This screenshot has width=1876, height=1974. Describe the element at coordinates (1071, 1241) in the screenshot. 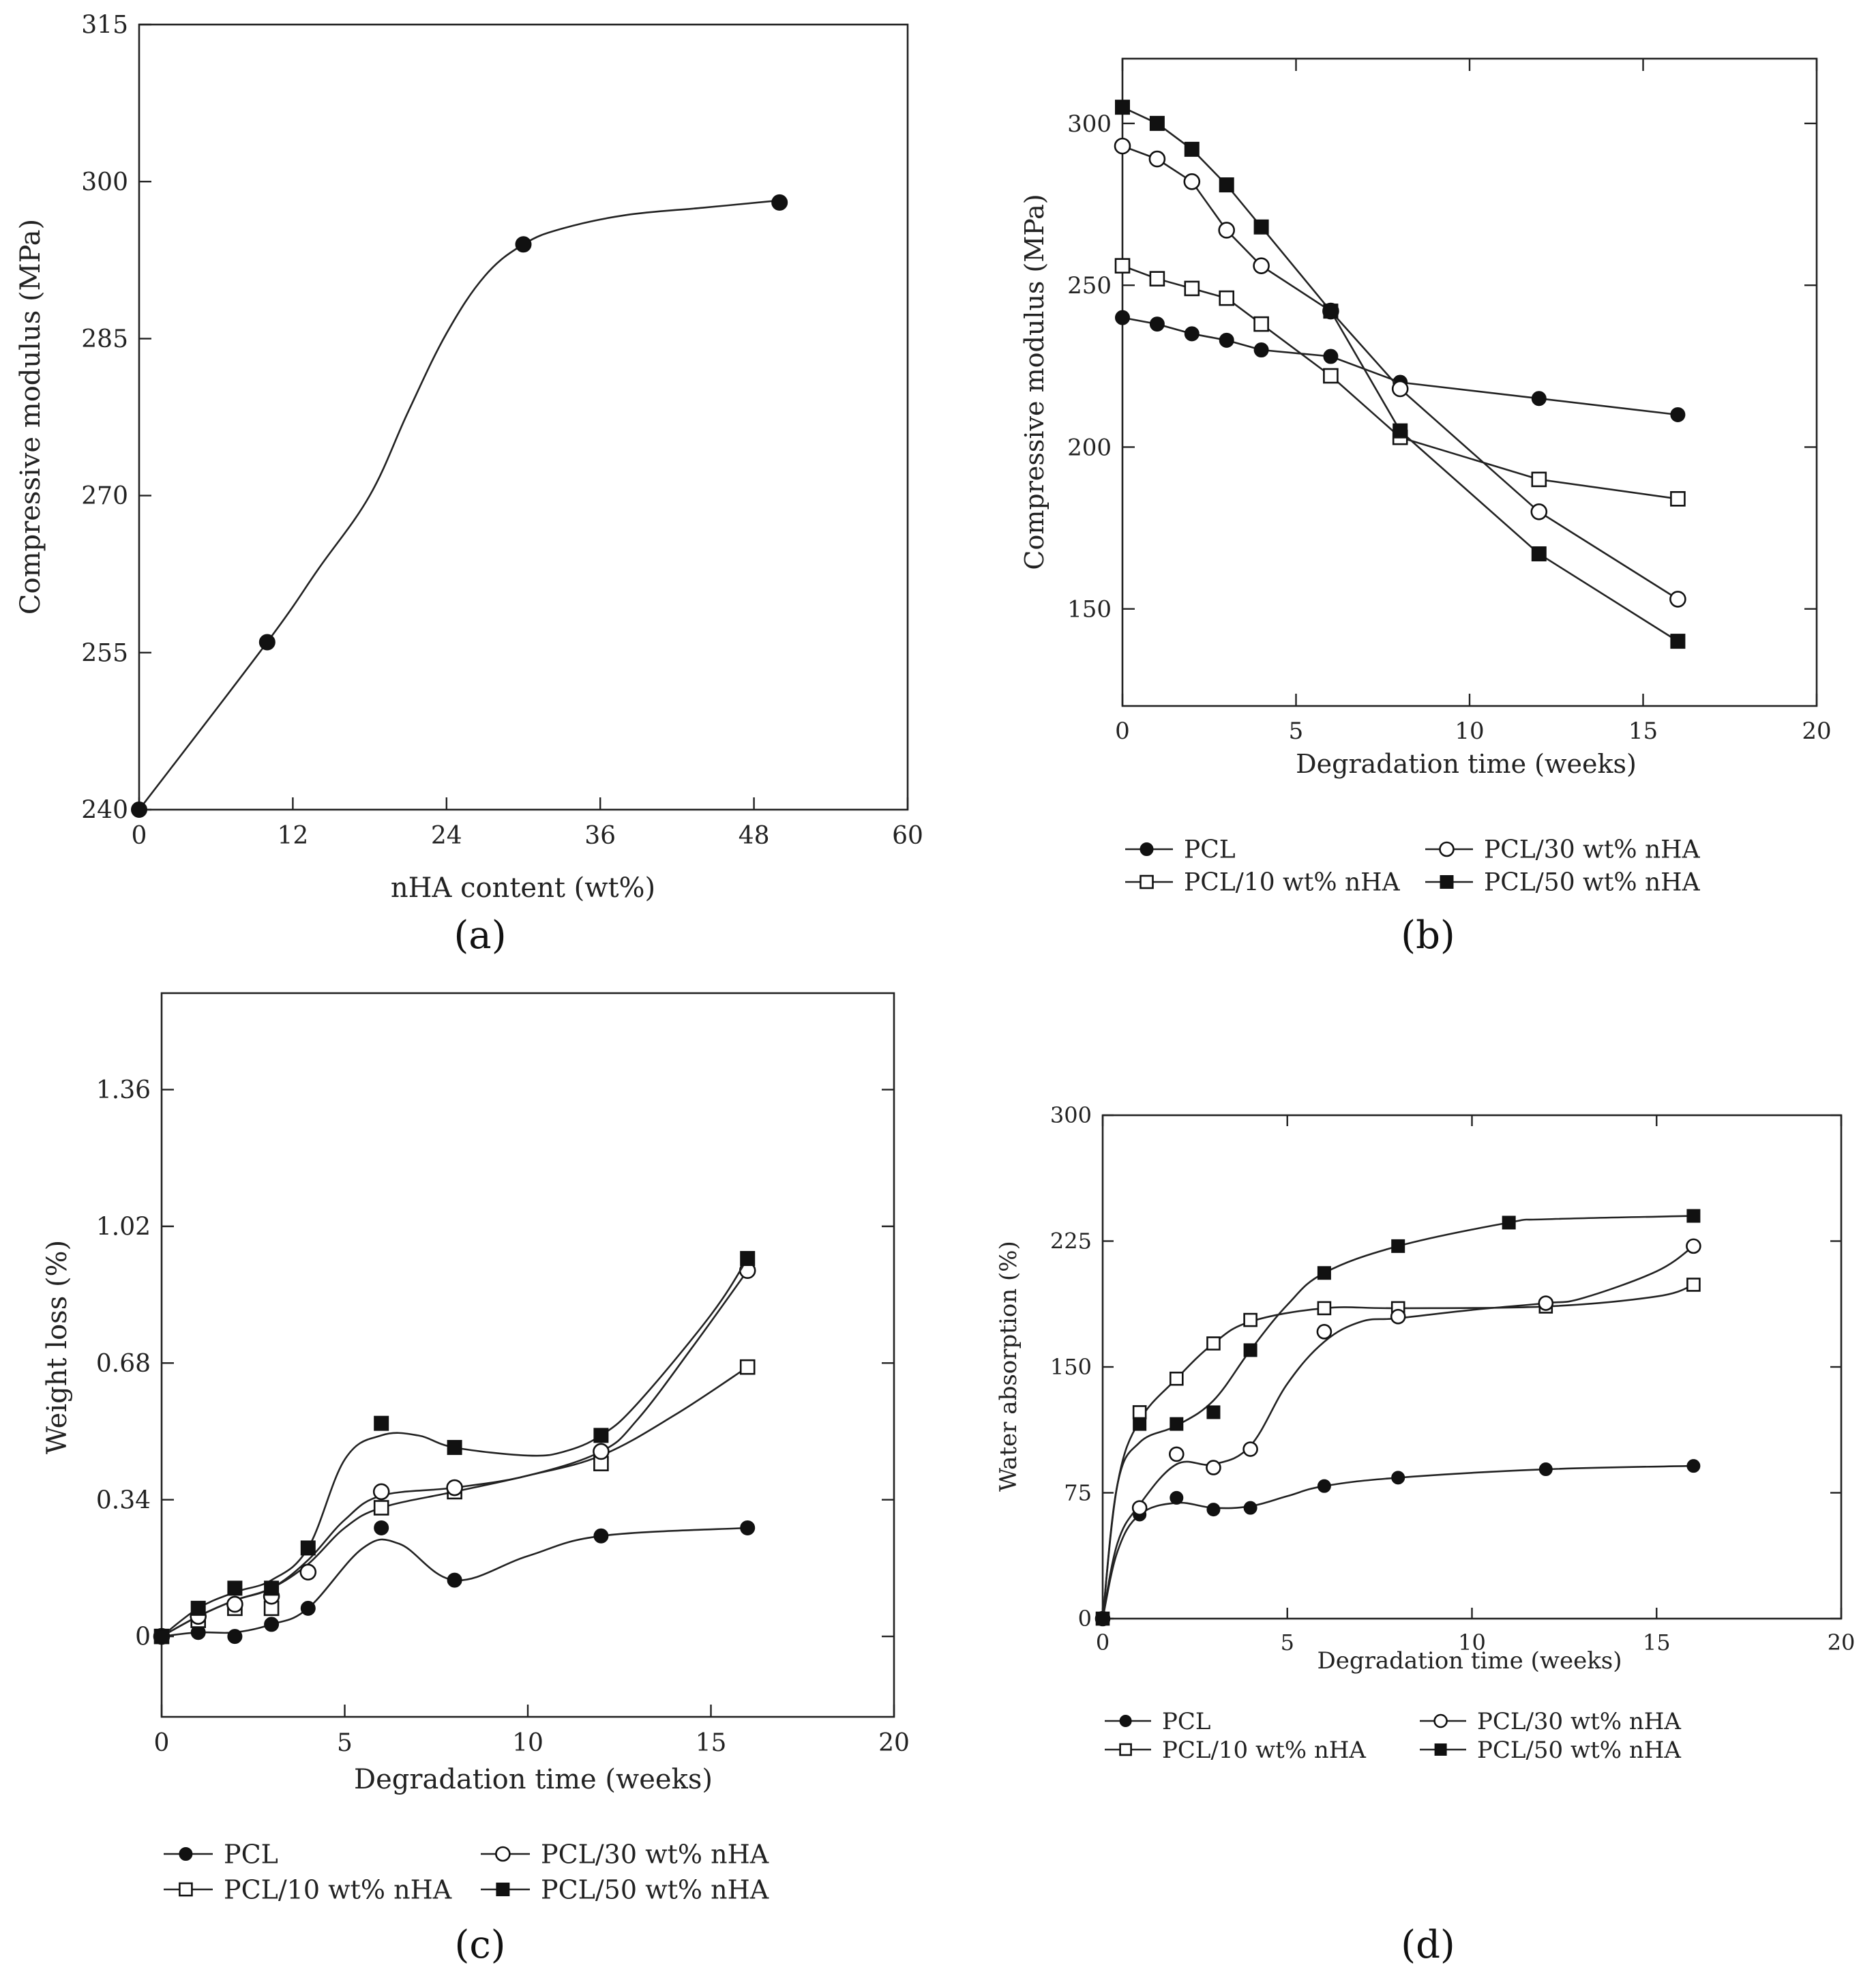

I see `y-tick-label: 225` at that location.